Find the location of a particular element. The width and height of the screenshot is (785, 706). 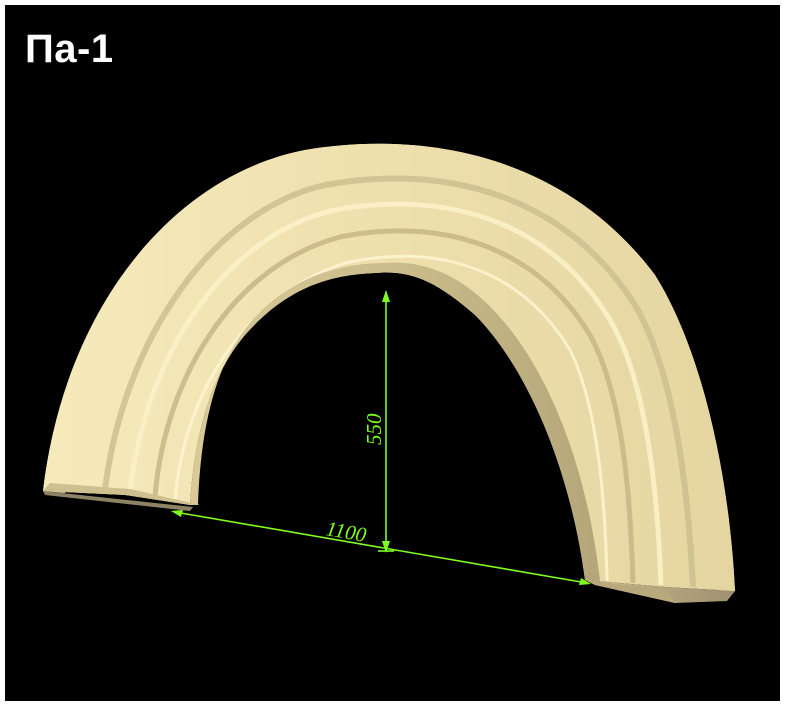

dimension-width is located at coordinates (381, 547).